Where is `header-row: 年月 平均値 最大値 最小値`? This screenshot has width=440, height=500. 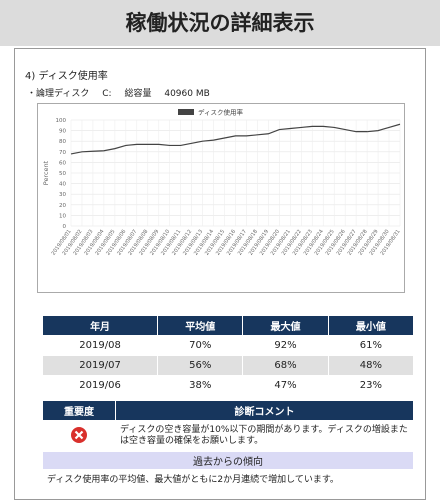 header-row: 年月 平均値 最大値 最小値 is located at coordinates (228, 325).